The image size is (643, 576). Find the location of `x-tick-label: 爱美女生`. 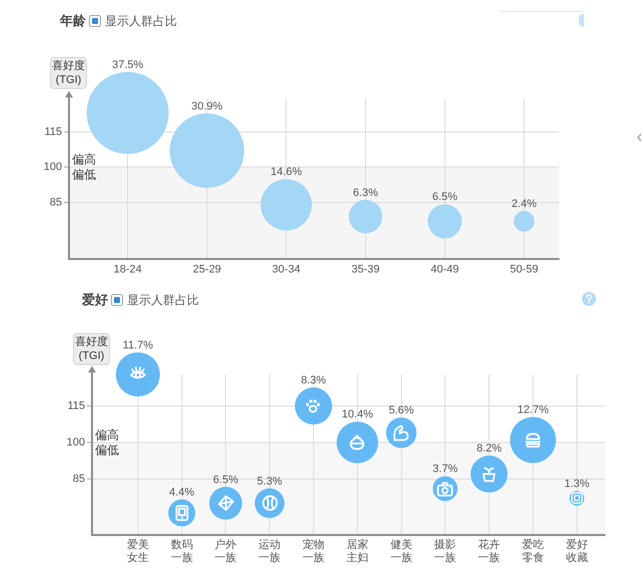

x-tick-label: 爱美女生 is located at coordinates (137, 551).